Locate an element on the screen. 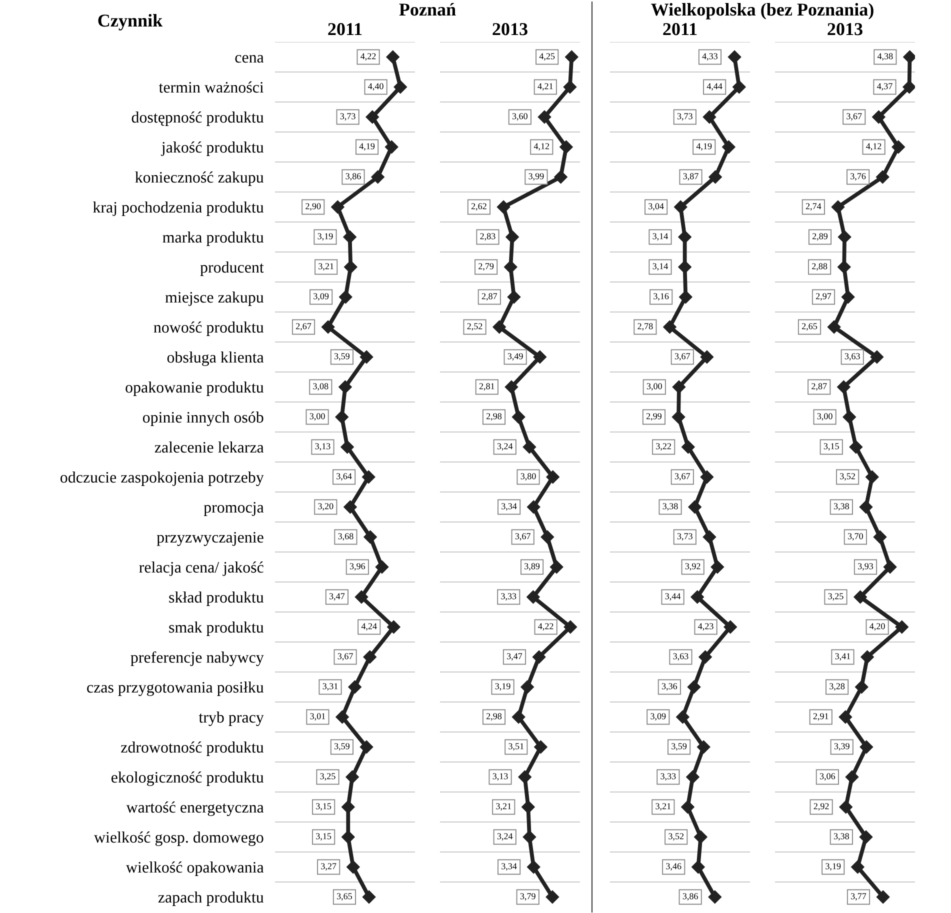 Image resolution: width=951 pixels, height=913 pixels. y-tick-label: przyzwyczajenie is located at coordinates (210, 539).